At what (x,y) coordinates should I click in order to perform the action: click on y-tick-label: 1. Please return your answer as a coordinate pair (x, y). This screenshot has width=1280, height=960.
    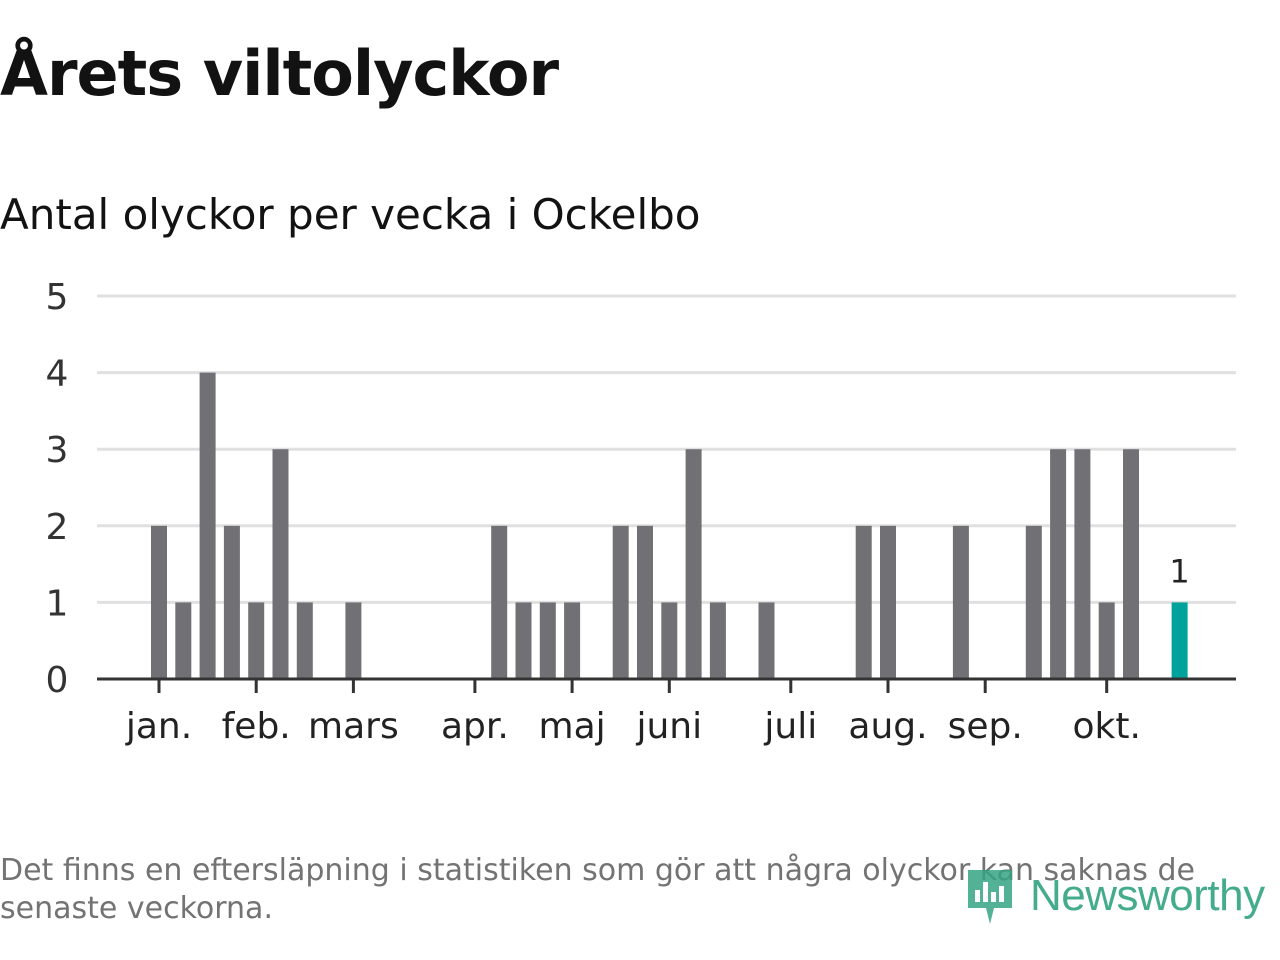
    Looking at the image, I should click on (57, 603).